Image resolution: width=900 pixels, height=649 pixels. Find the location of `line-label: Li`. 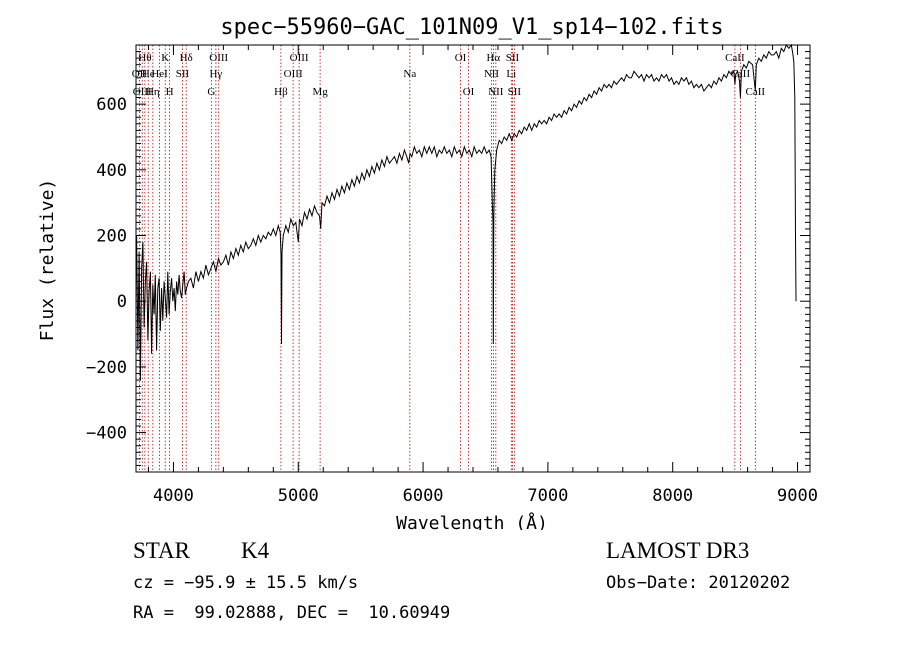

line-label: Li is located at coordinates (511, 74).